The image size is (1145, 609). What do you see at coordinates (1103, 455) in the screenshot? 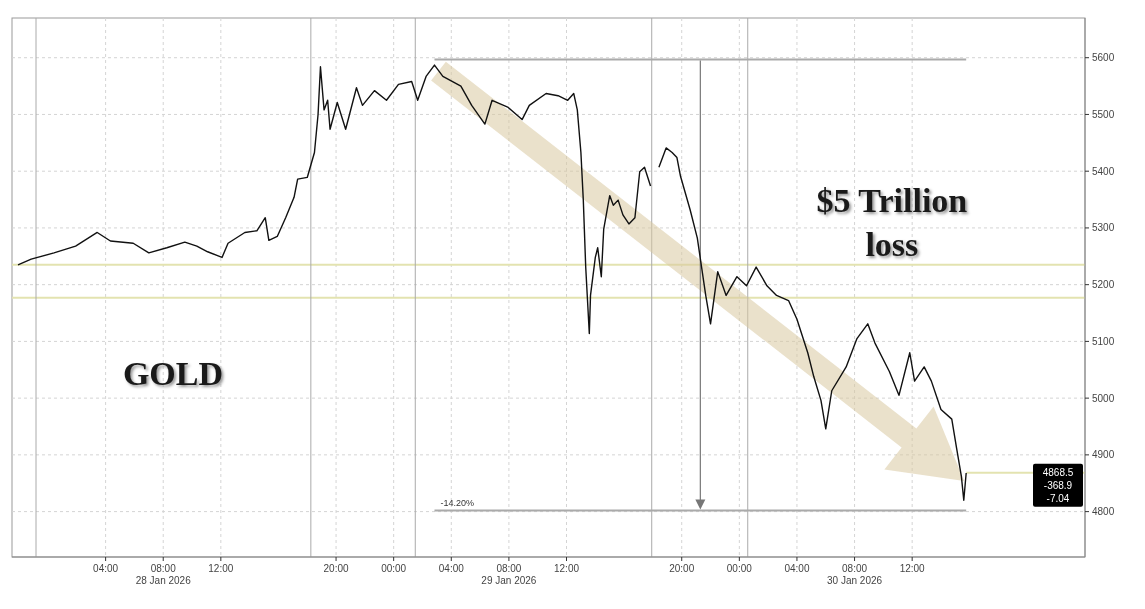
I see `y-tick-label: 4900` at bounding box center [1103, 455].